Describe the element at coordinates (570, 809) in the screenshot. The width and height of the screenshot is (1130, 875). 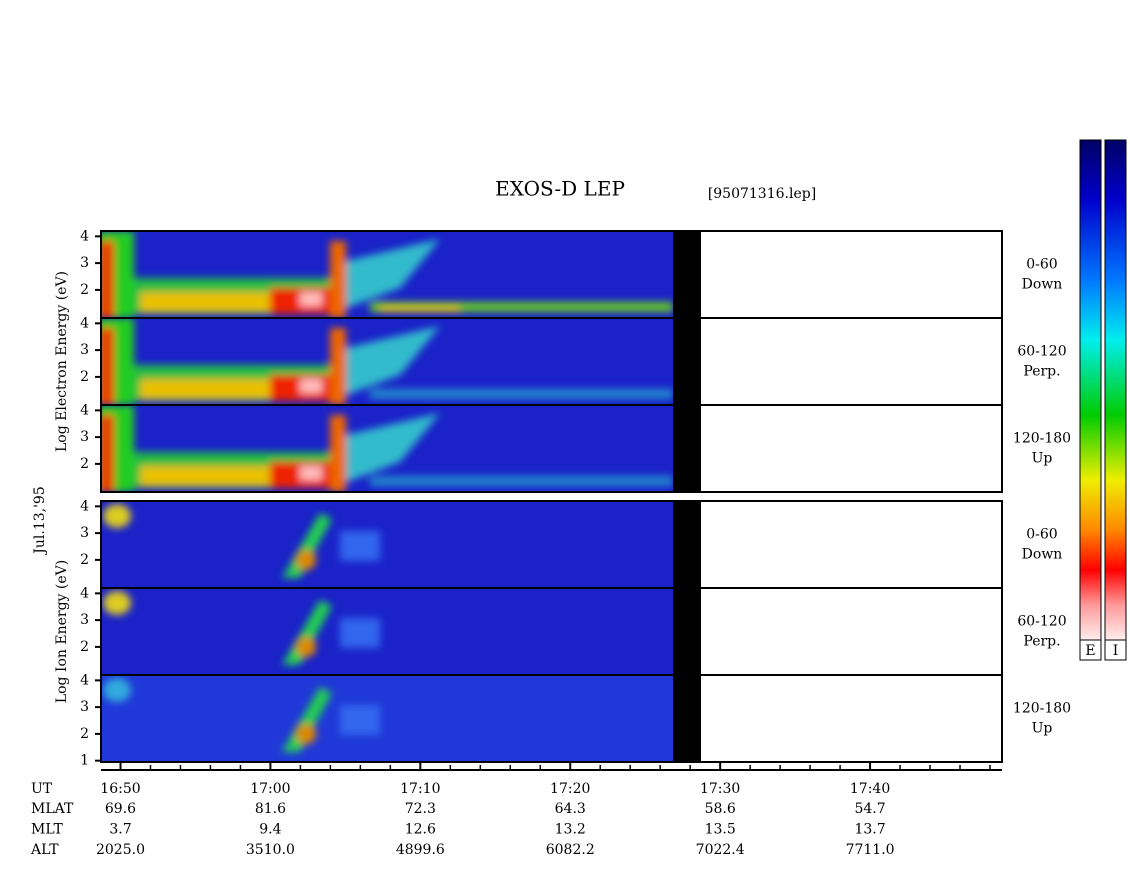
I see `orbit-value: 64.3` at that location.